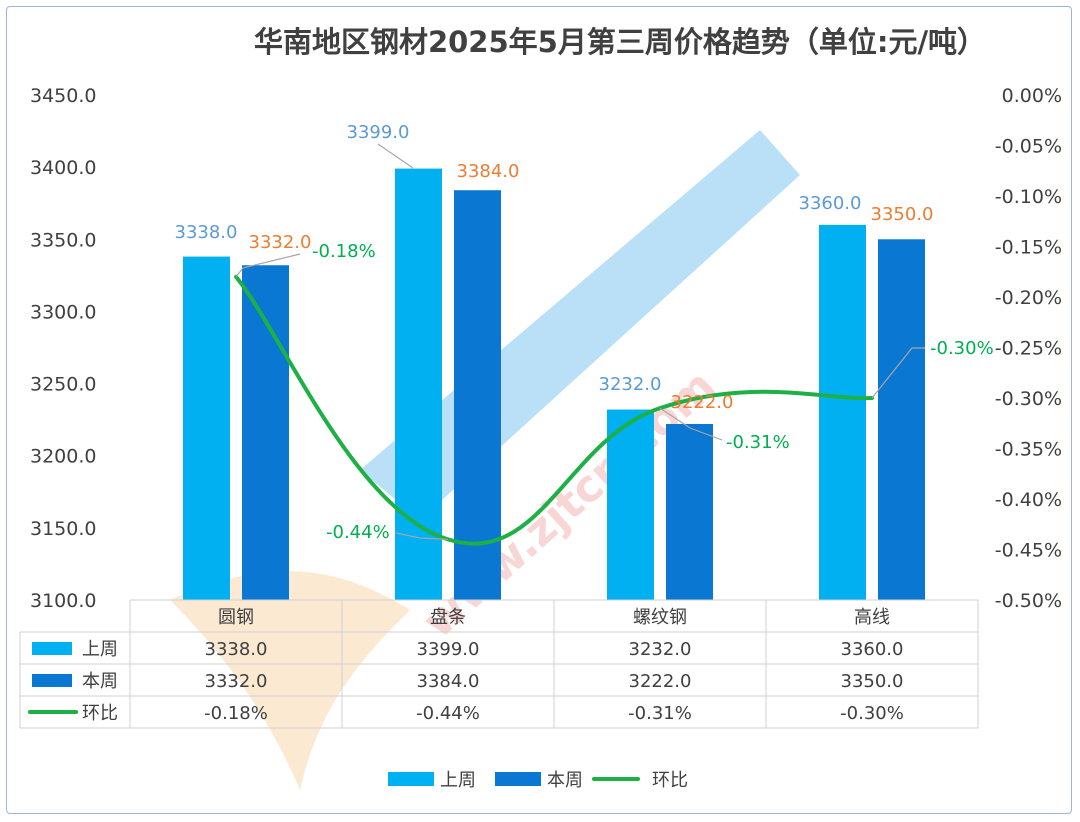 This screenshot has width=1080, height=822. What do you see at coordinates (630, 384) in the screenshot?
I see `data-label-prev-week: 3232.0` at bounding box center [630, 384].